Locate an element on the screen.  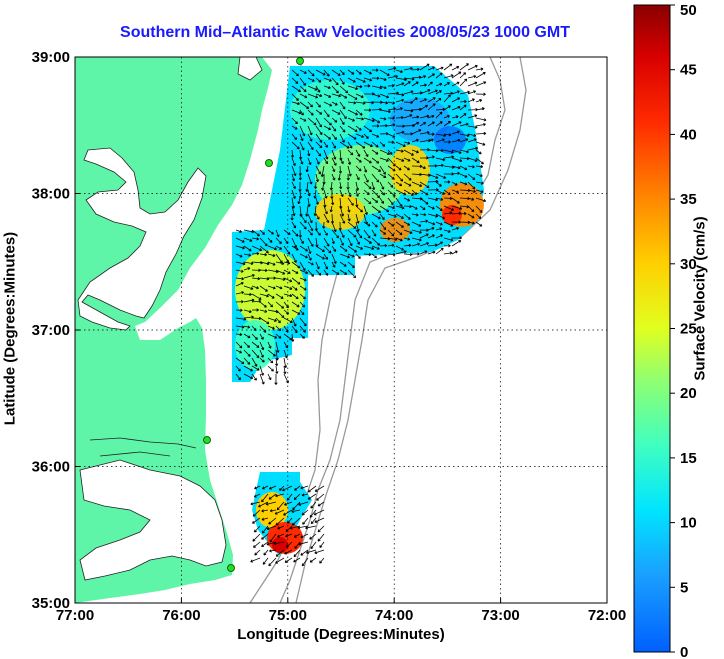
colorbar-tick-label: 30 is located at coordinates (688, 264).